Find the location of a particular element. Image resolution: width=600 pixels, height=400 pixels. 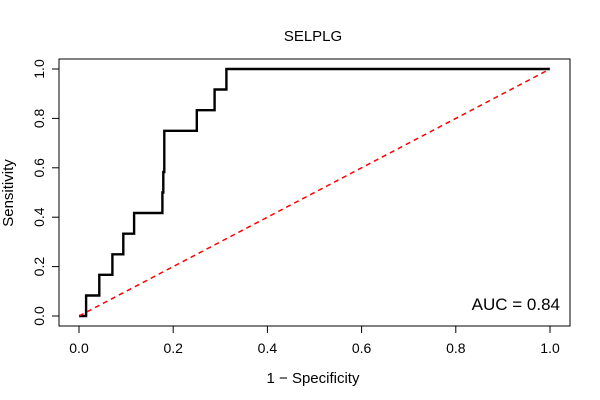

chart-title: SELPLG is located at coordinates (313, 36).